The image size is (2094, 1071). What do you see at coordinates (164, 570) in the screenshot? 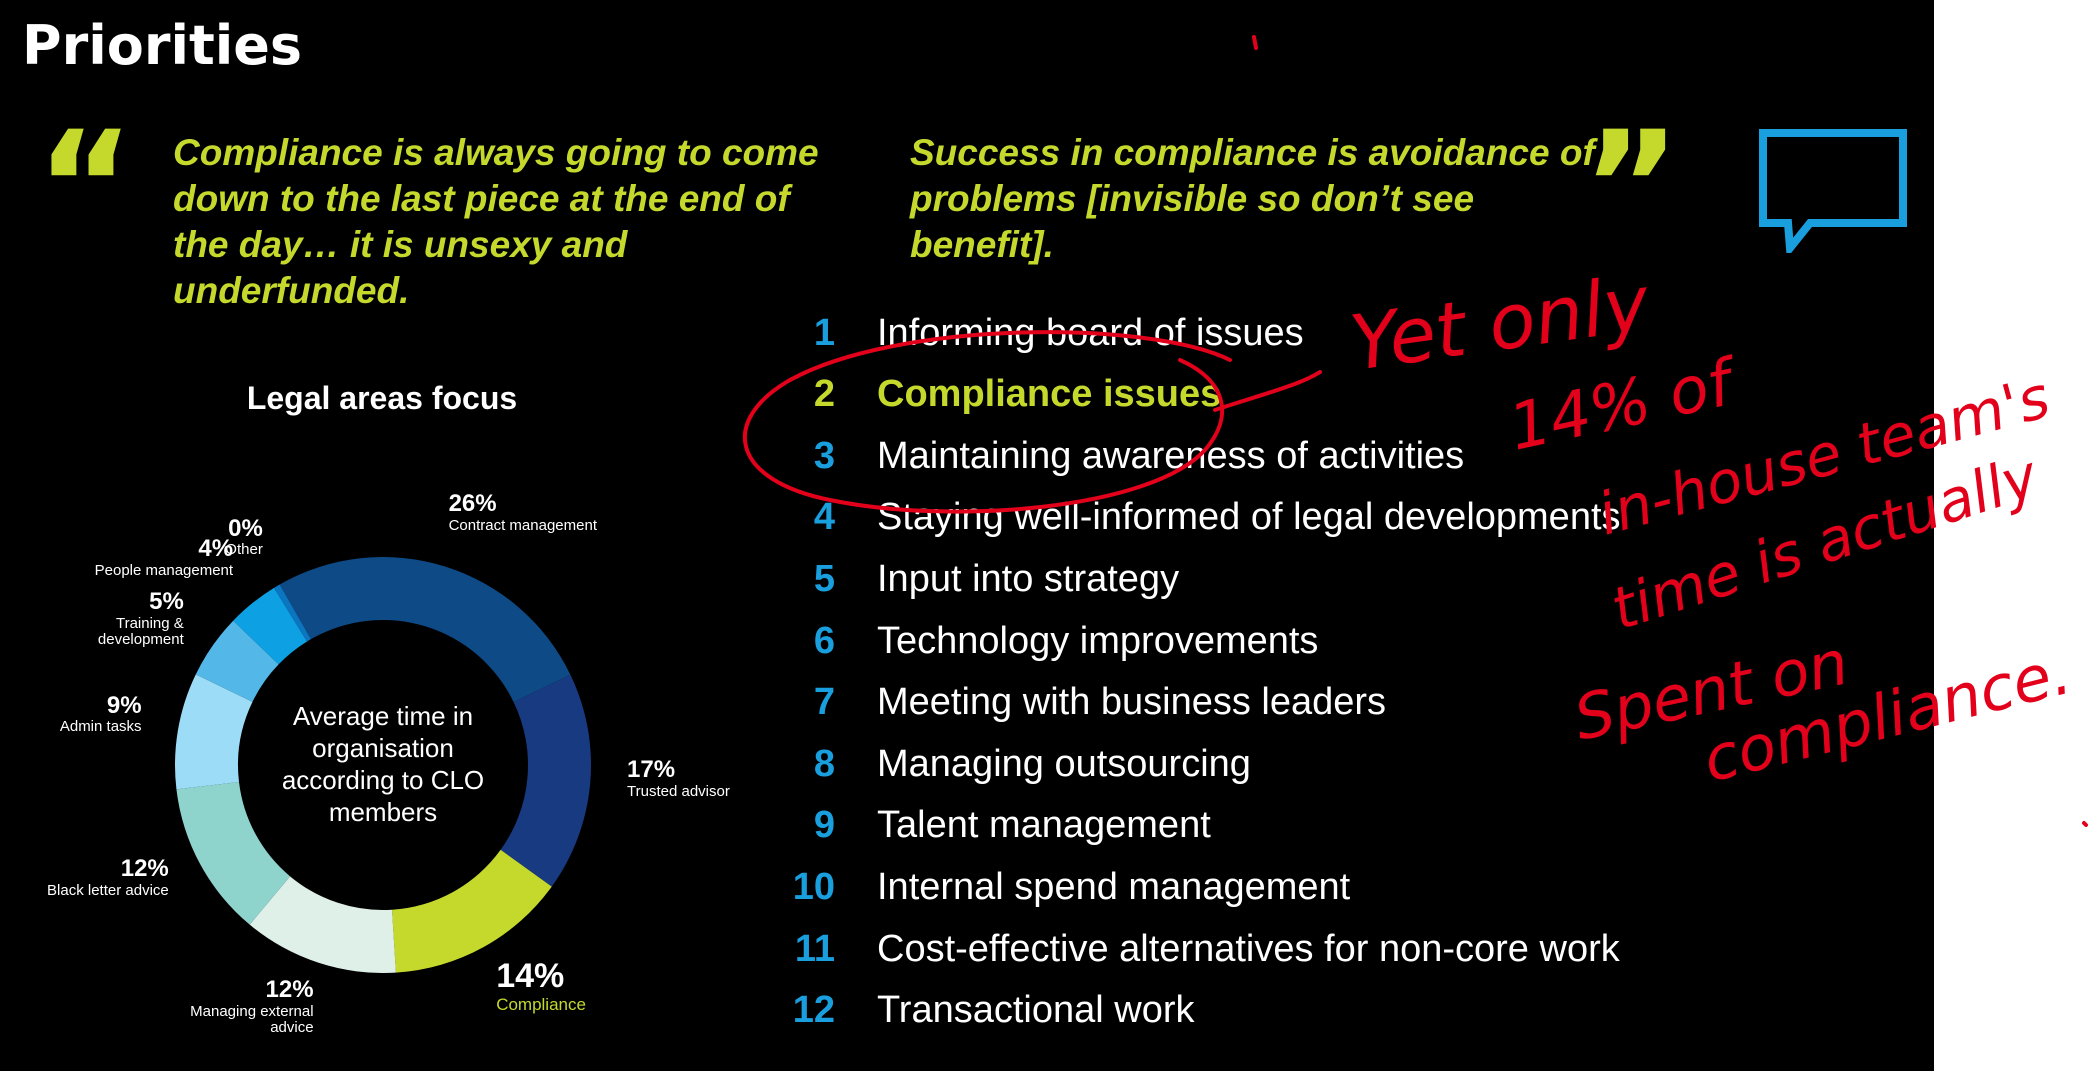
I see `slice-name: People management` at bounding box center [164, 570].